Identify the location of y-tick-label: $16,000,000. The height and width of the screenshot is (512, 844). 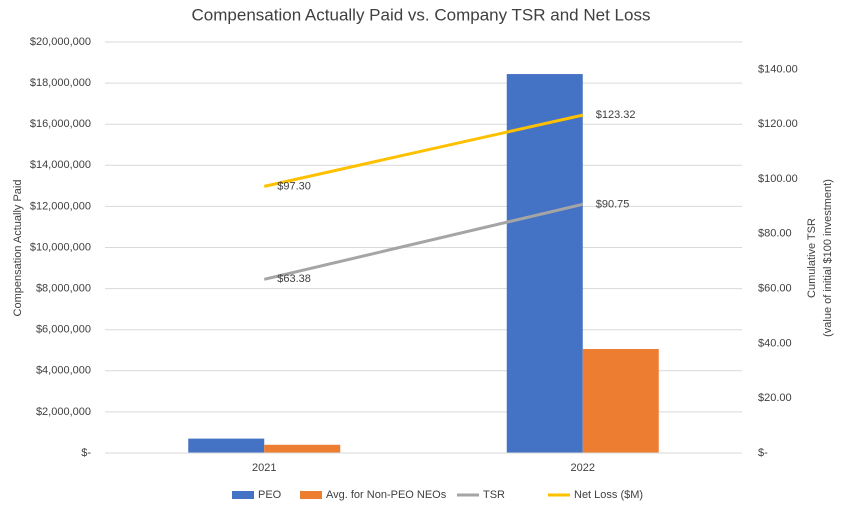
(60, 124).